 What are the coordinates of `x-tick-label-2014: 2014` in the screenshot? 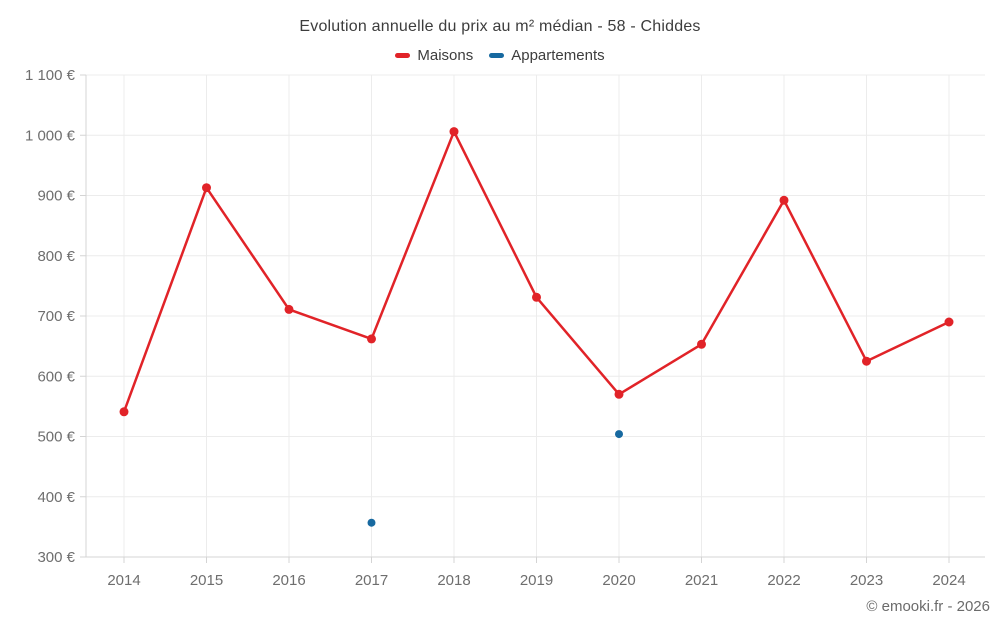 It's located at (123, 580).